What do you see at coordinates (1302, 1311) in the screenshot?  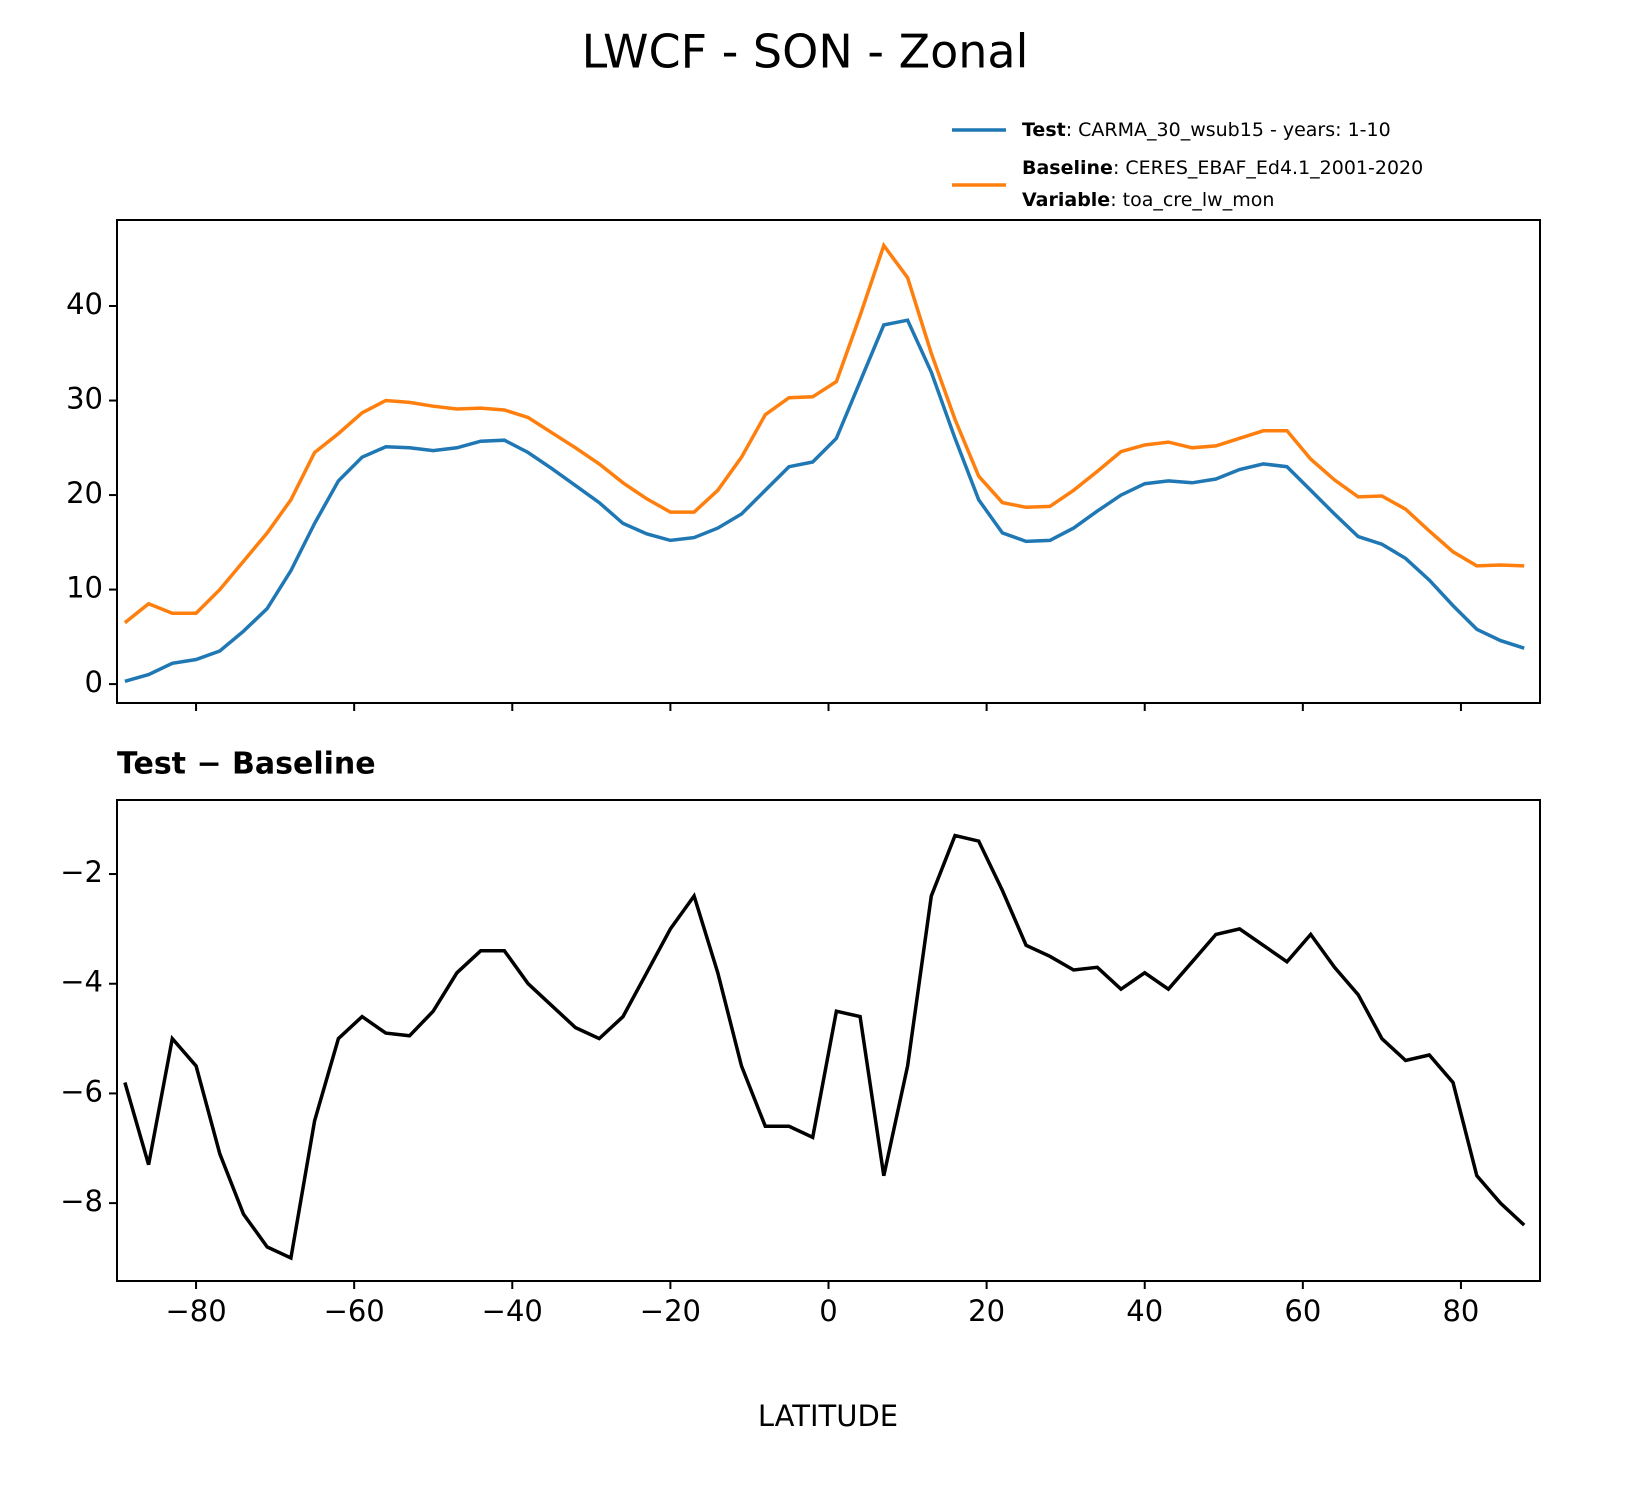 I see `x-tick-label: 60` at bounding box center [1302, 1311].